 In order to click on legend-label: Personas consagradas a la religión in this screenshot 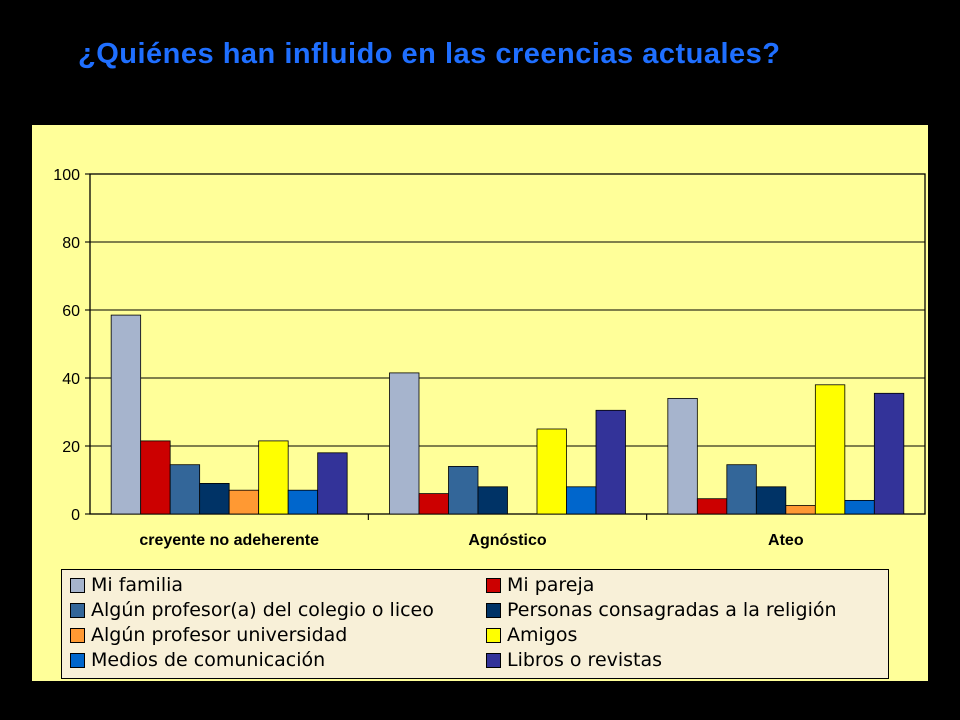, I will do `click(672, 610)`.